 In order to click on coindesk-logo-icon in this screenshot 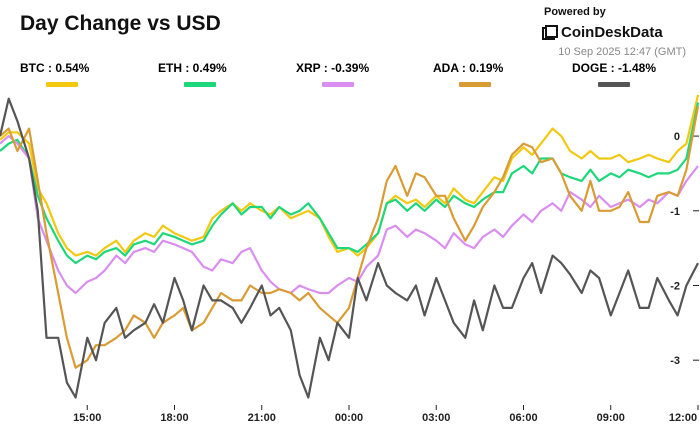, I will do `click(550, 32)`.